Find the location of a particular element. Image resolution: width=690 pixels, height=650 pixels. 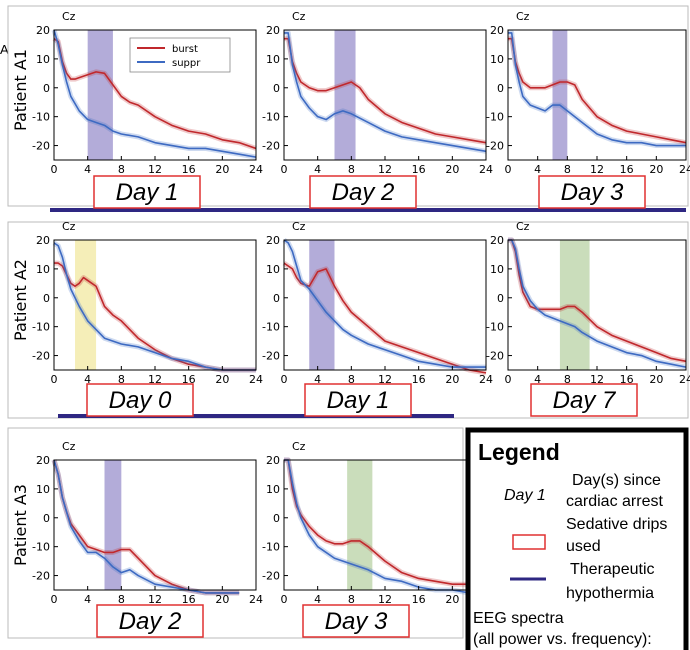

ylabel-patient-a2: Patient A2 is located at coordinates (20, 300).